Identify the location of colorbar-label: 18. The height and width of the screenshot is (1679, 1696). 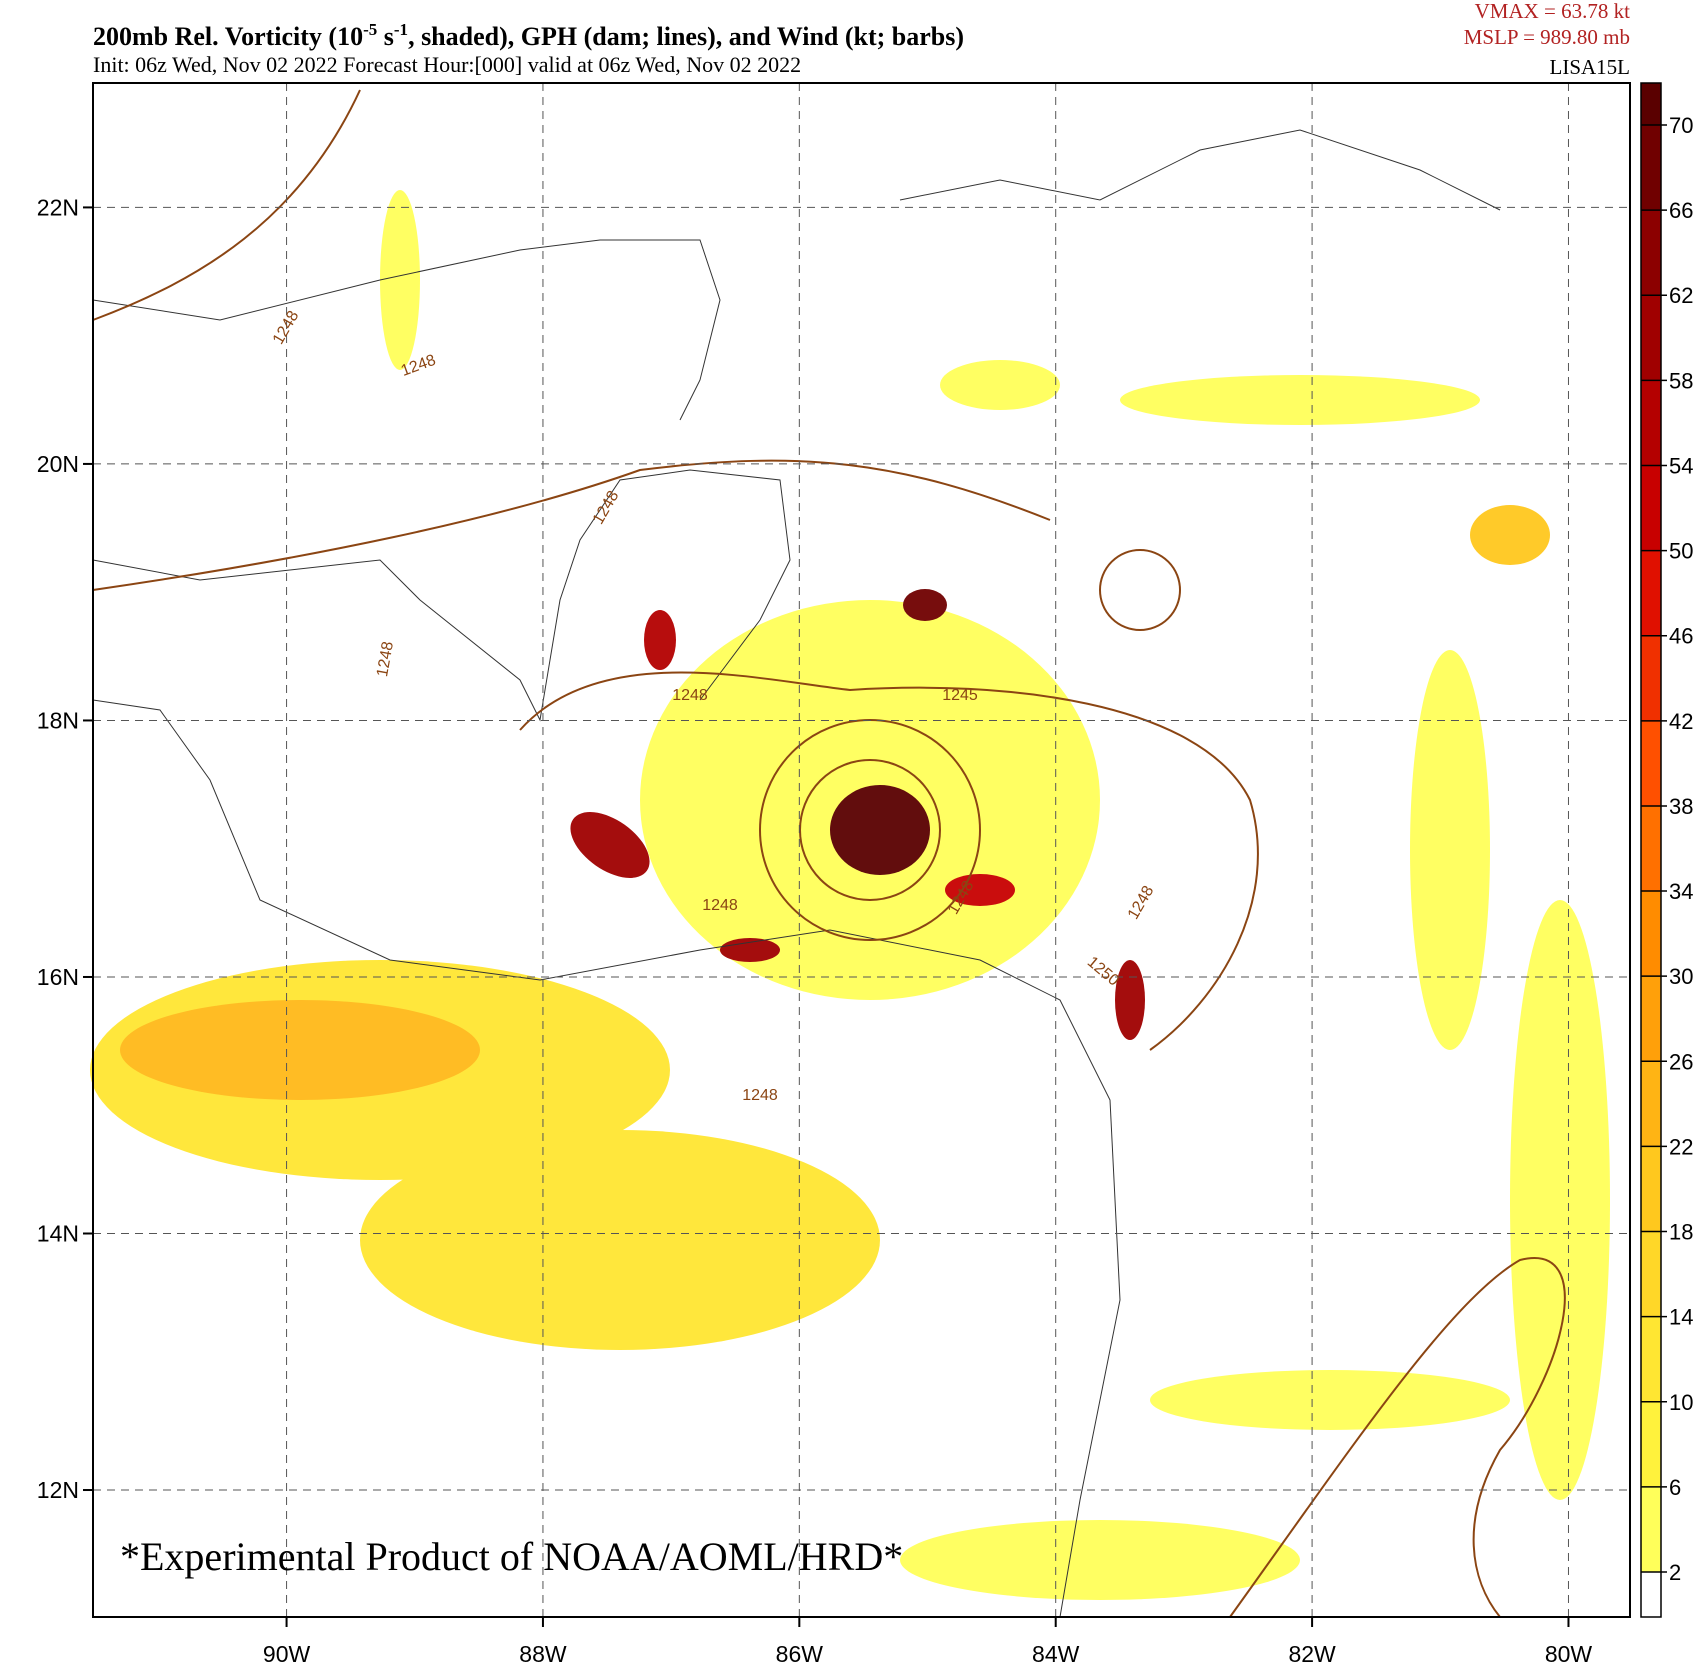
(1681, 1232).